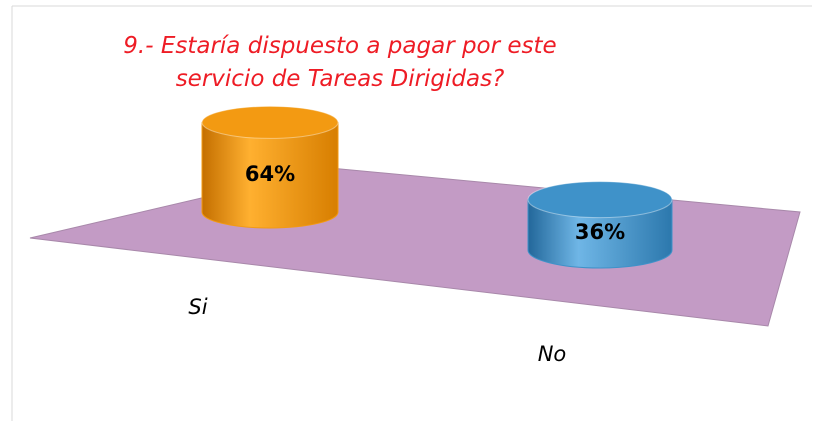 The image size is (822, 421). I want to click on category-label: Si, so click(197, 307).